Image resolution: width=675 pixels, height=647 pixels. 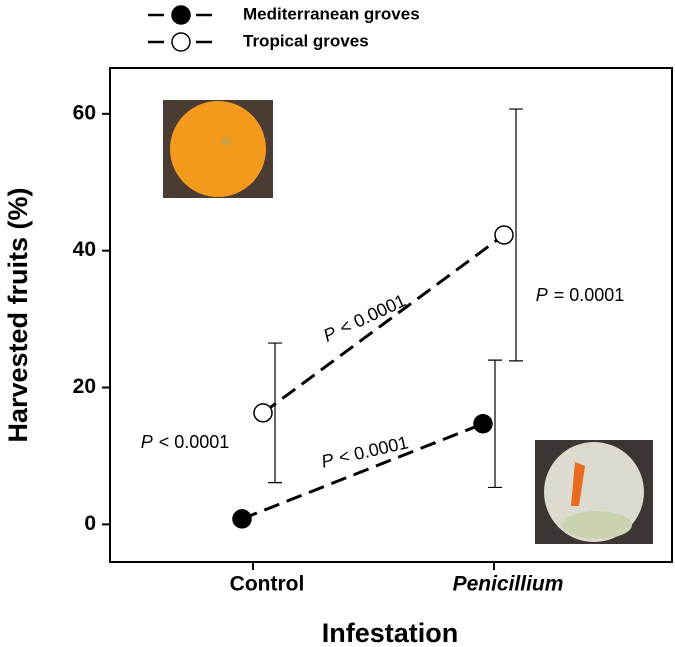 I want to click on orange-photo, so click(x=218, y=149).